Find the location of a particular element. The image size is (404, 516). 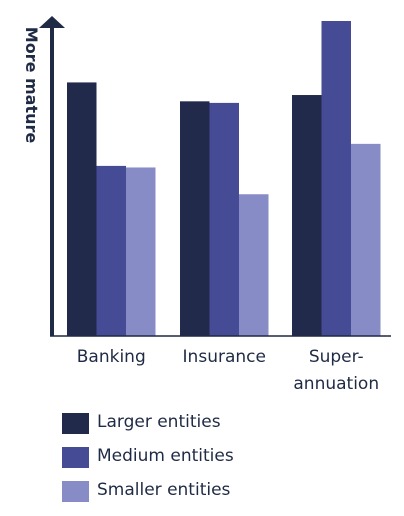

bar-banking-larger is located at coordinates (82, 209).